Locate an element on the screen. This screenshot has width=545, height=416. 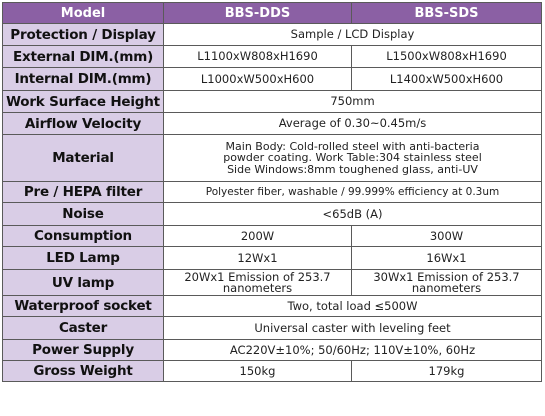
row-value: 750mm is located at coordinates (352, 101).